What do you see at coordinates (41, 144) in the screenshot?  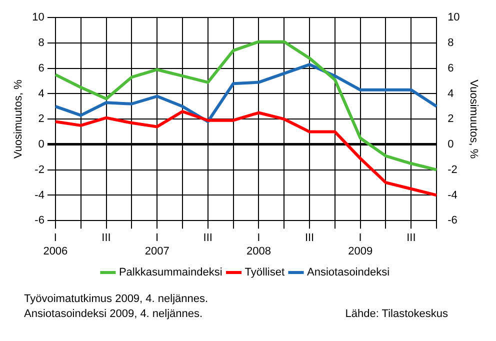 I see `y-tick-label: 0` at bounding box center [41, 144].